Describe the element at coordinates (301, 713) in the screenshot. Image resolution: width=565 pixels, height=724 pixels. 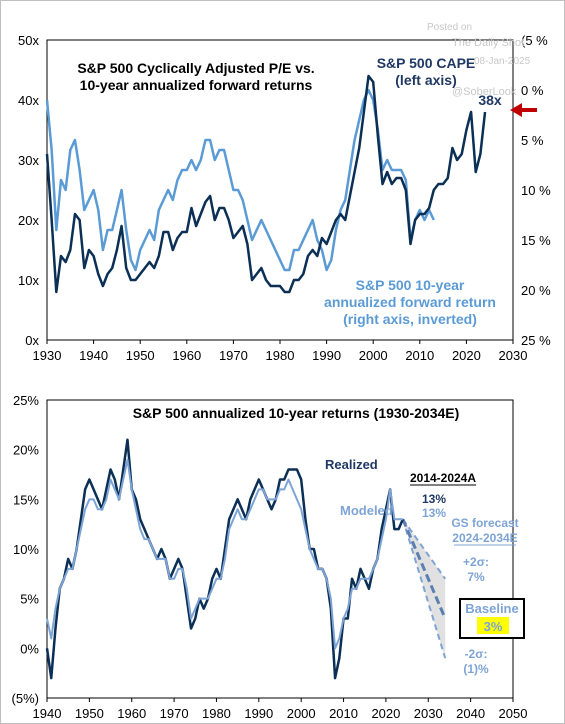
I see `returns-x-tick-label: 2000` at that location.